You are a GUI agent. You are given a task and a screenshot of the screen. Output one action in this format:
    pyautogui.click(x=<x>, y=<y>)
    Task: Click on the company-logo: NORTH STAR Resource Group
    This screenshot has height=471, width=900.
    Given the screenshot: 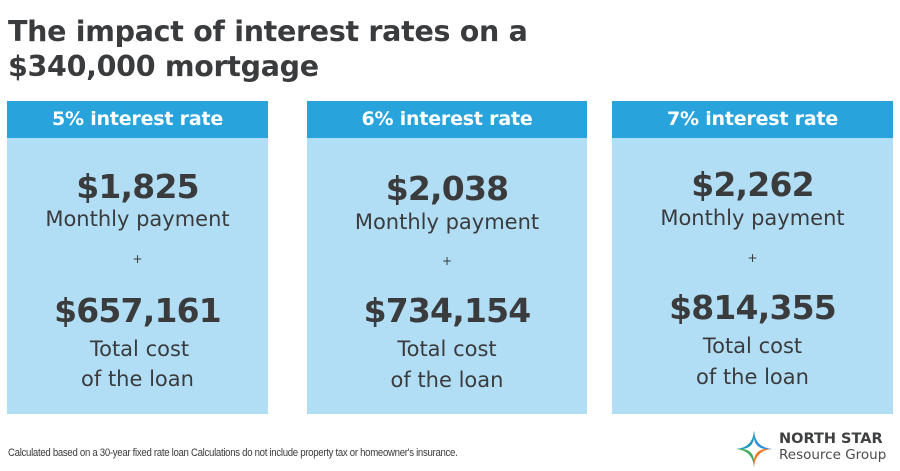 What is the action you would take?
    pyautogui.click(x=814, y=448)
    